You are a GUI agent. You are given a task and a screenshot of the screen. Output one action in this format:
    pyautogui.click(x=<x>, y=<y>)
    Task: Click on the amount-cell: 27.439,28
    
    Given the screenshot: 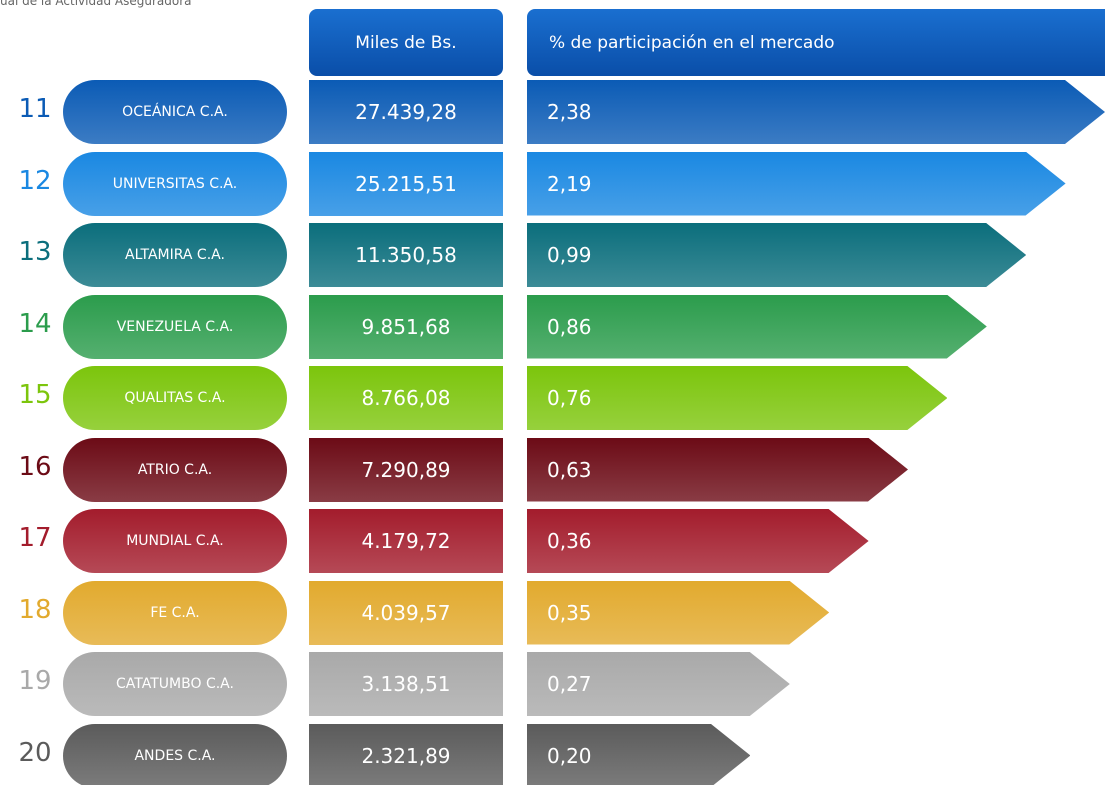 What is the action you would take?
    pyautogui.click(x=406, y=112)
    